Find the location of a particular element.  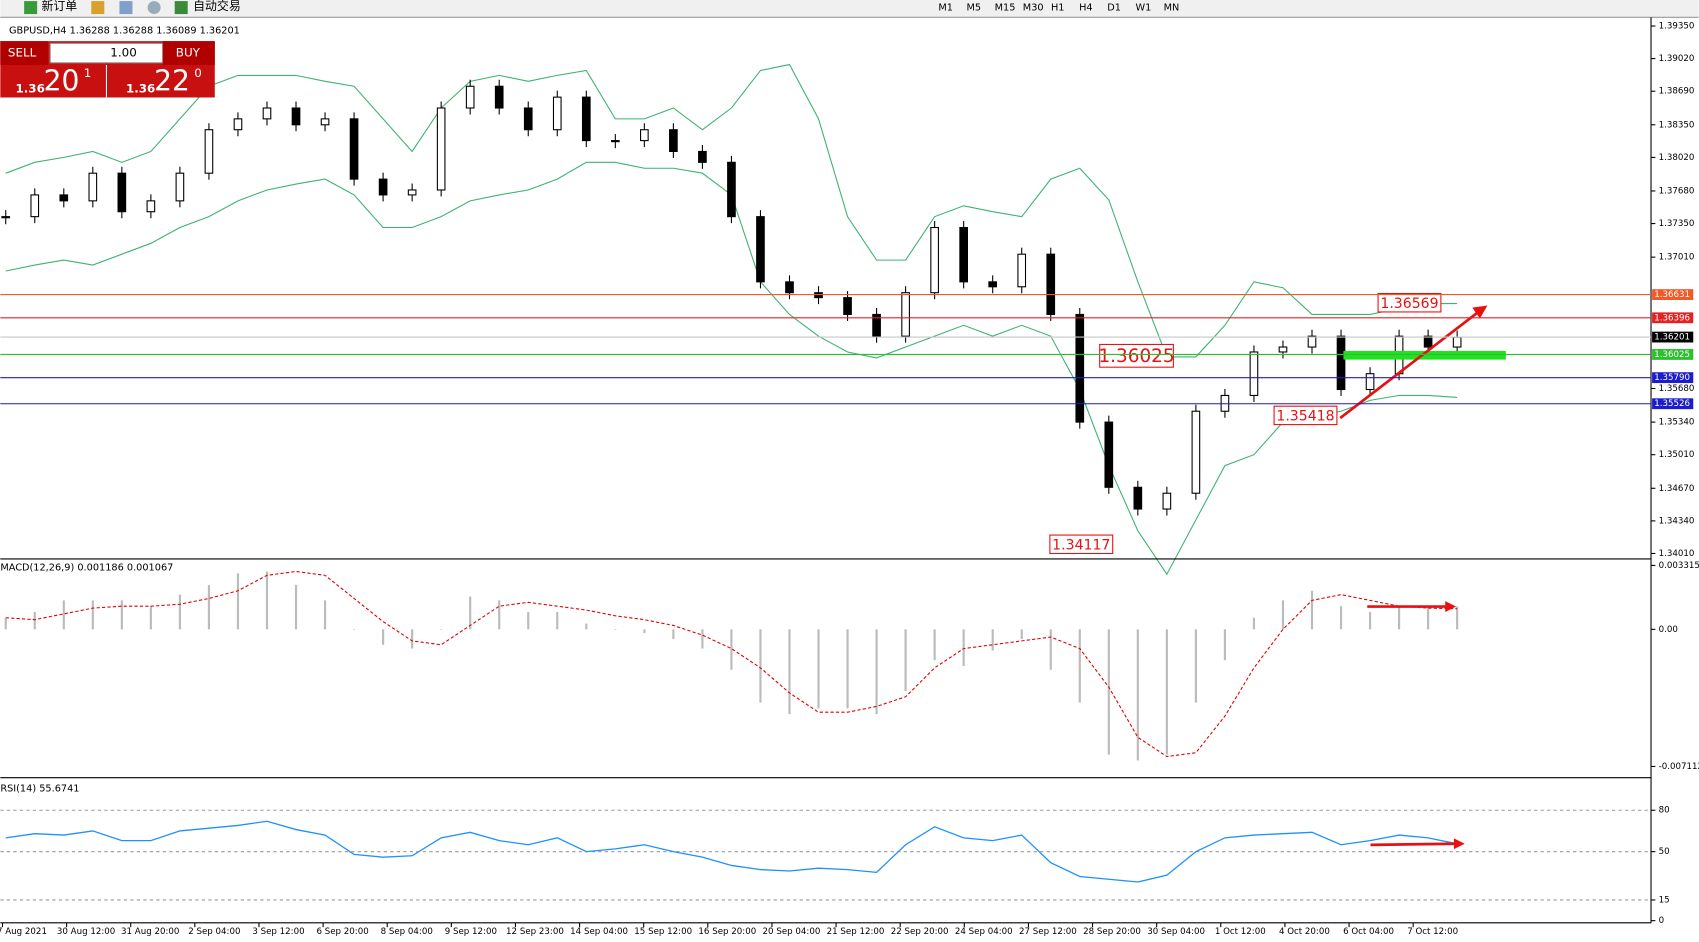

annotation: 1.36569 is located at coordinates (1409, 304).